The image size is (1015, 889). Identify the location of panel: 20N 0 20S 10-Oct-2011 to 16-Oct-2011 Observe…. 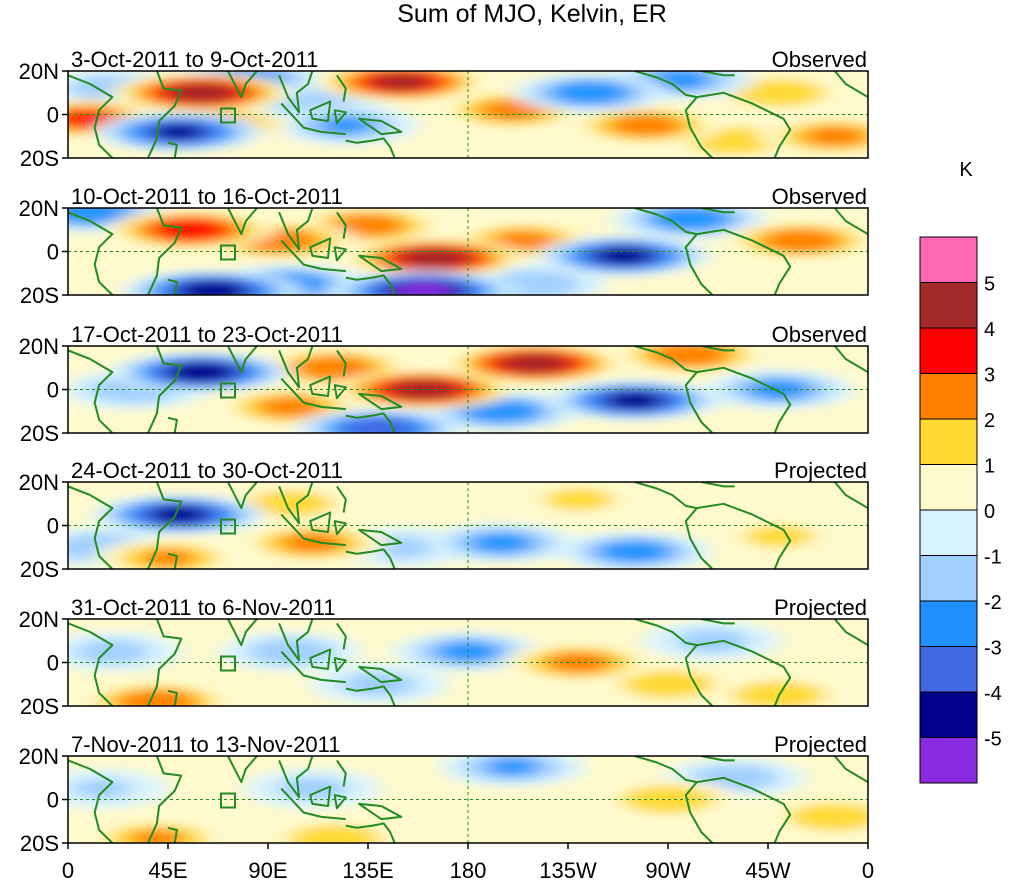
(444, 246).